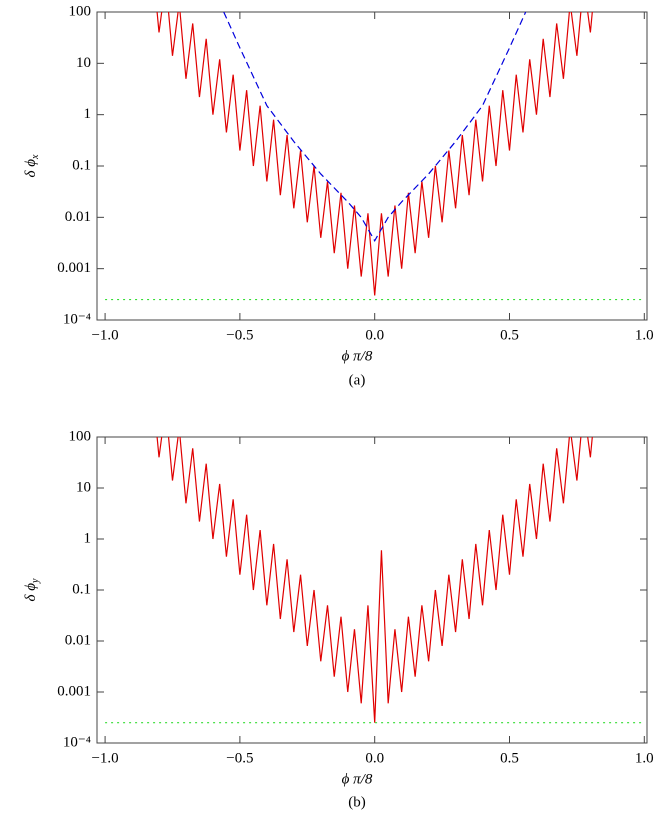  Describe the element at coordinates (35, 157) in the screenshot. I see `y-axis-label-sub: x` at that location.